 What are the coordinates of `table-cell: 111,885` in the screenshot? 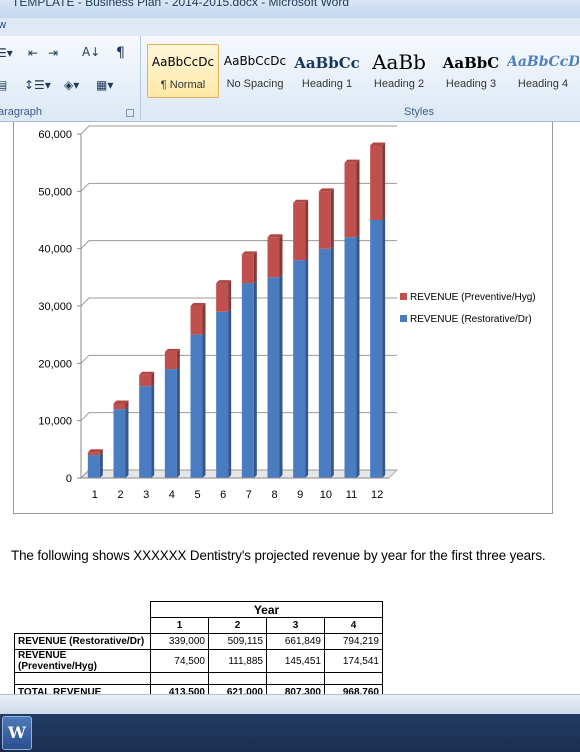 It's located at (237, 661).